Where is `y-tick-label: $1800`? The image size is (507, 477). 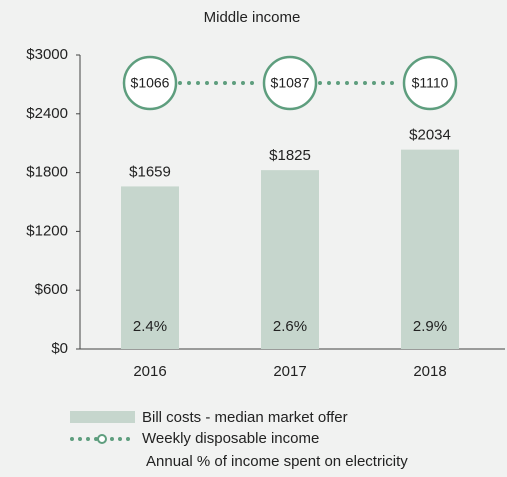
y-tick-label: $1800 is located at coordinates (47, 172).